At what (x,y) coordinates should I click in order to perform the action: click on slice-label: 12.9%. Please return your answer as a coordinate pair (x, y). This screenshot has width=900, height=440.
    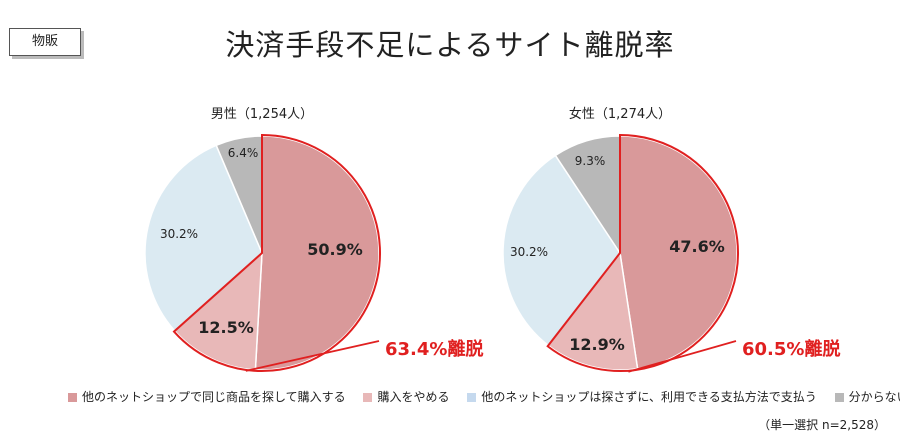
    Looking at the image, I should click on (597, 344).